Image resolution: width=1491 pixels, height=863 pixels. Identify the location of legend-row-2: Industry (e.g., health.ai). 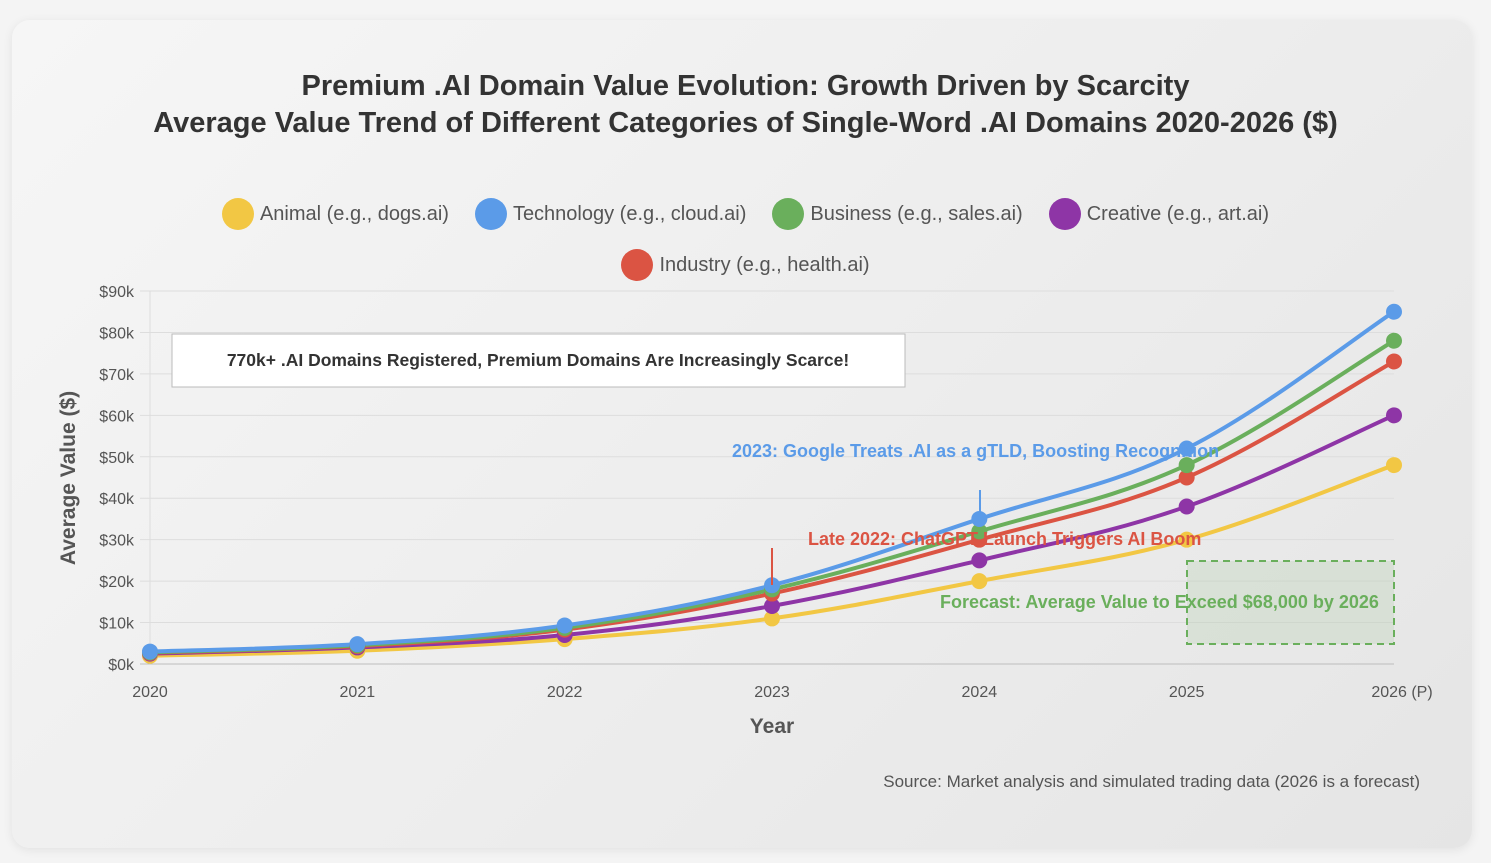
(745, 265).